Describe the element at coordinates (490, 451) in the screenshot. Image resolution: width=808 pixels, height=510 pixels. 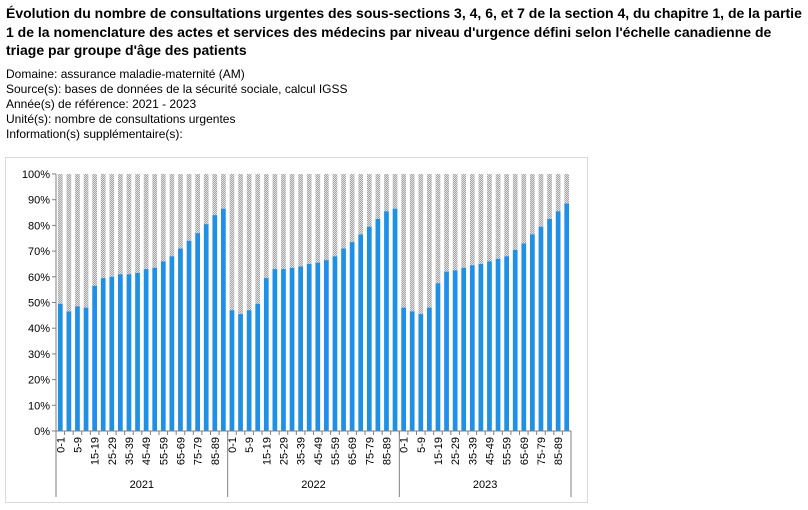
I see `x-tick-label: 45-49` at that location.